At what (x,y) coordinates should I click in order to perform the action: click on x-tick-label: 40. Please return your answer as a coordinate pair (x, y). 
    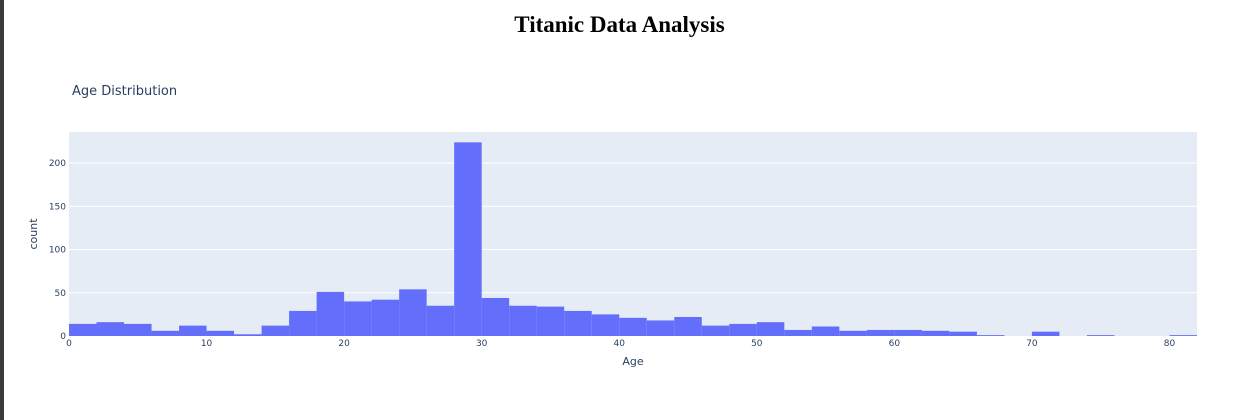
    Looking at the image, I should click on (620, 344).